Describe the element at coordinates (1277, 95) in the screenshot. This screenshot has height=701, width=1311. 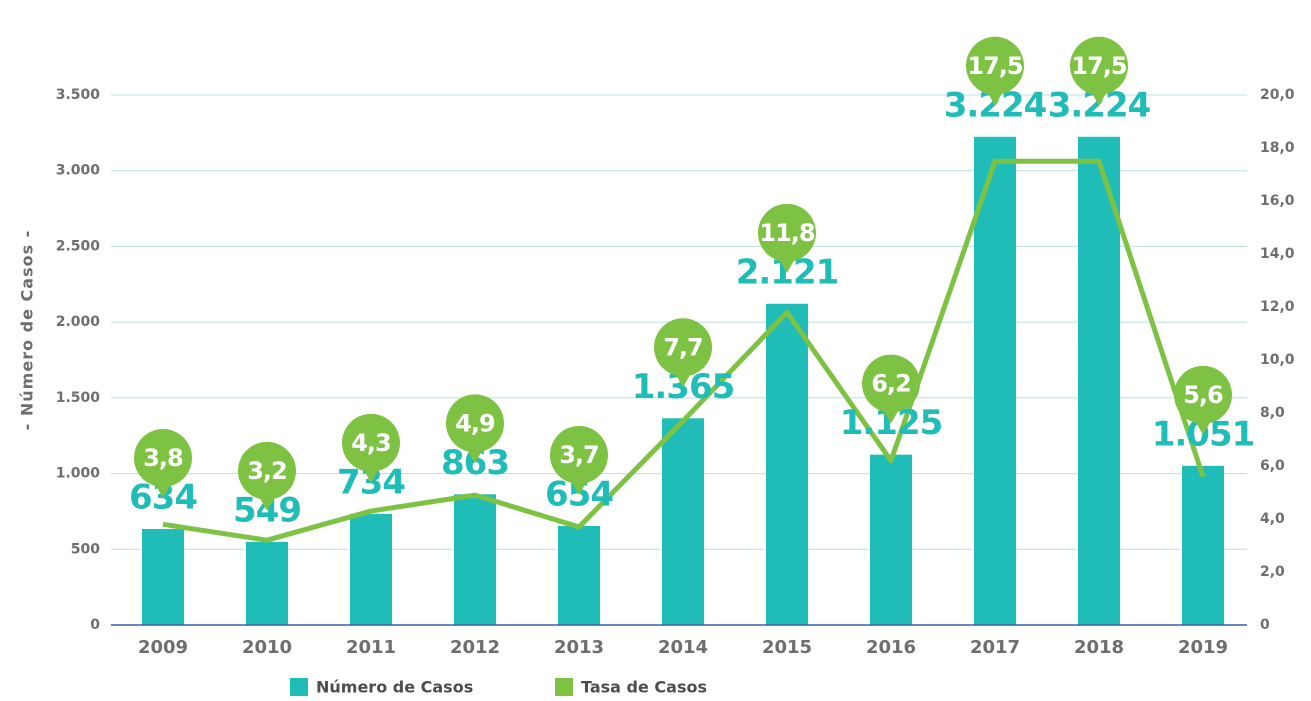
I see `y2-tick-label: 20,0` at that location.